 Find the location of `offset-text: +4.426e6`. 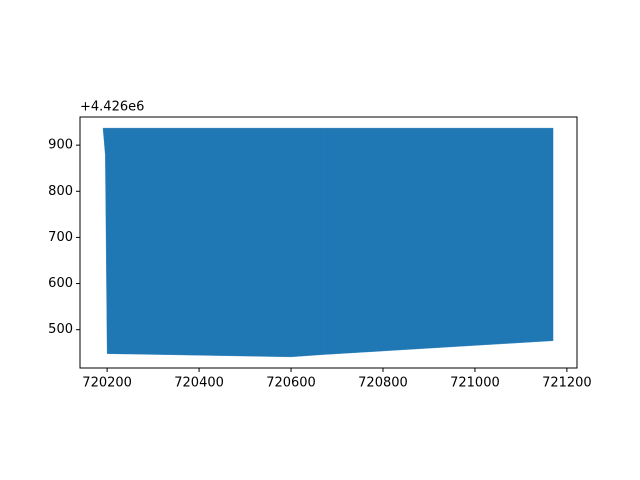

offset-text: +4.426e6 is located at coordinates (112, 107).